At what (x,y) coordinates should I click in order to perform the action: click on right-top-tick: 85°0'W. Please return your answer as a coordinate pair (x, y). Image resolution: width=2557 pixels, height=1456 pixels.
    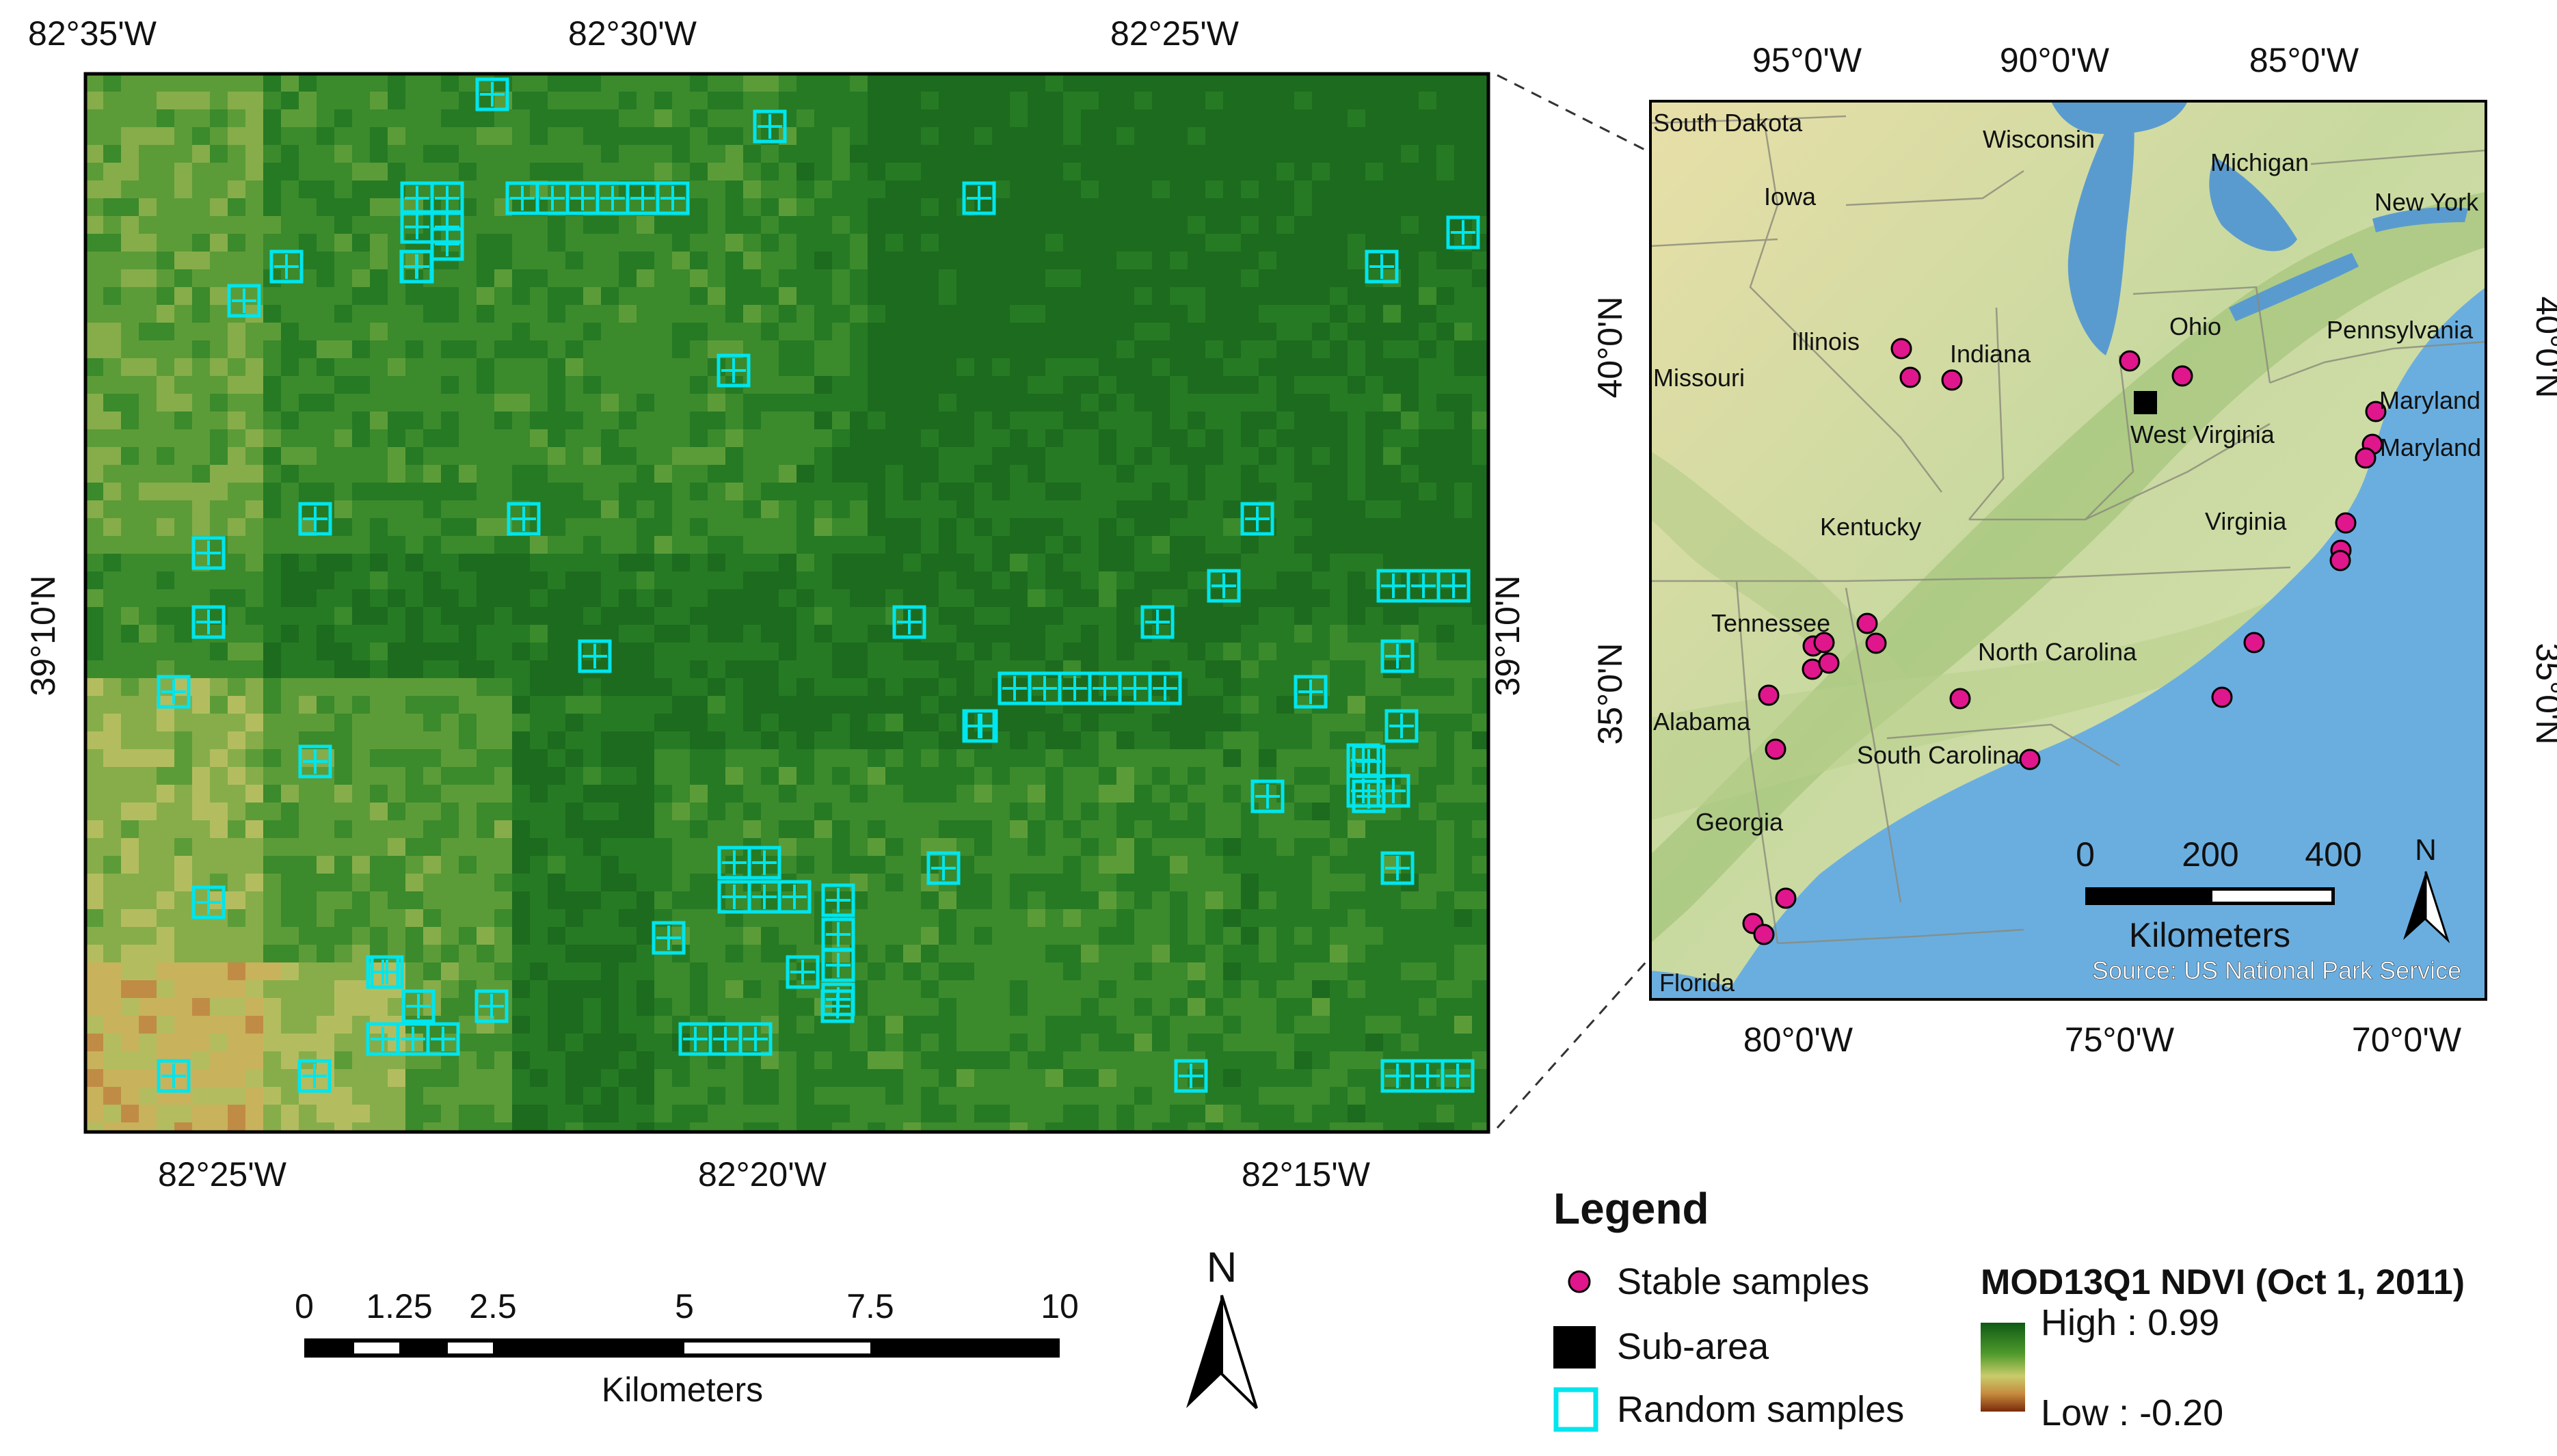
    Looking at the image, I should click on (2304, 60).